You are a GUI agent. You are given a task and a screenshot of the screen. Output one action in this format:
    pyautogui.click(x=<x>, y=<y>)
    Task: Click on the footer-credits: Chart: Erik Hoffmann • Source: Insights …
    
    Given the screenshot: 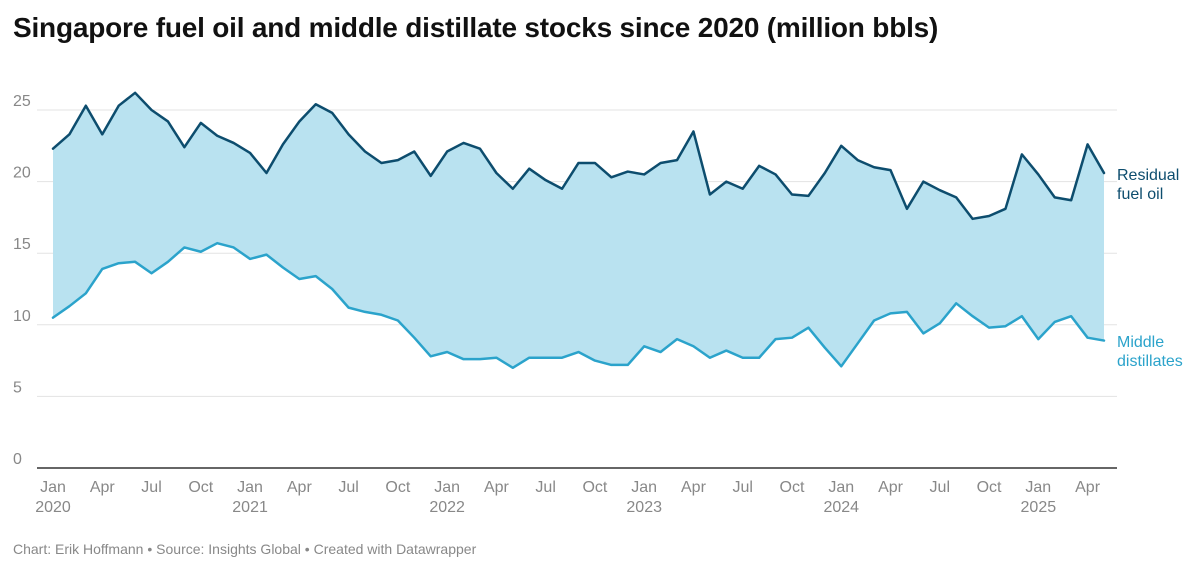 What is the action you would take?
    pyautogui.click(x=244, y=549)
    